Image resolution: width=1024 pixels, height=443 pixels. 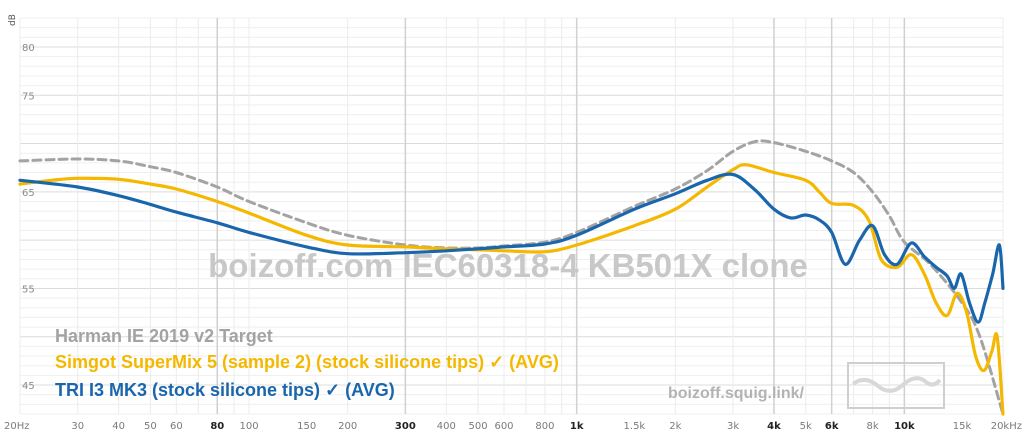 I want to click on y-tick-label: 45, so click(x=28, y=386).